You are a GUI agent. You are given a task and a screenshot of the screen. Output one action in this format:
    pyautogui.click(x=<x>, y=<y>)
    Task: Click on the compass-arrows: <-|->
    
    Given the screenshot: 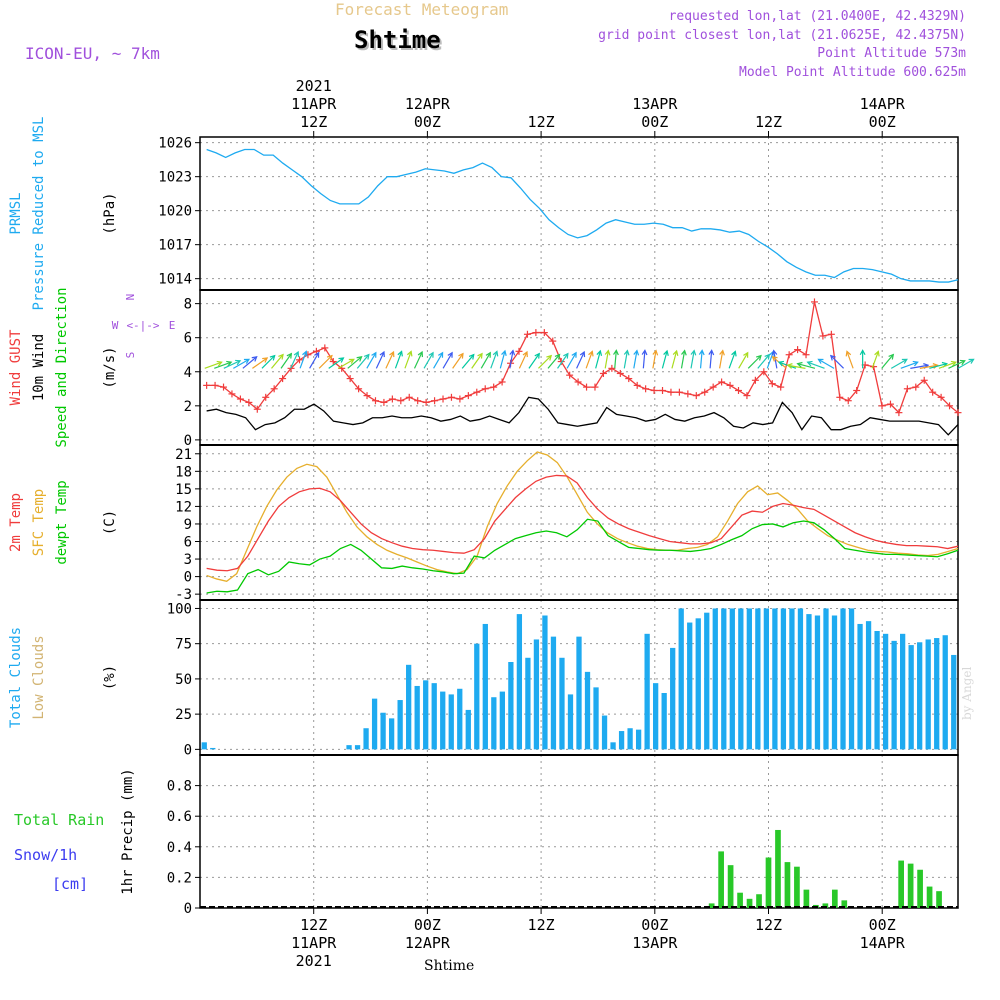 What is the action you would take?
    pyautogui.click(x=142, y=325)
    